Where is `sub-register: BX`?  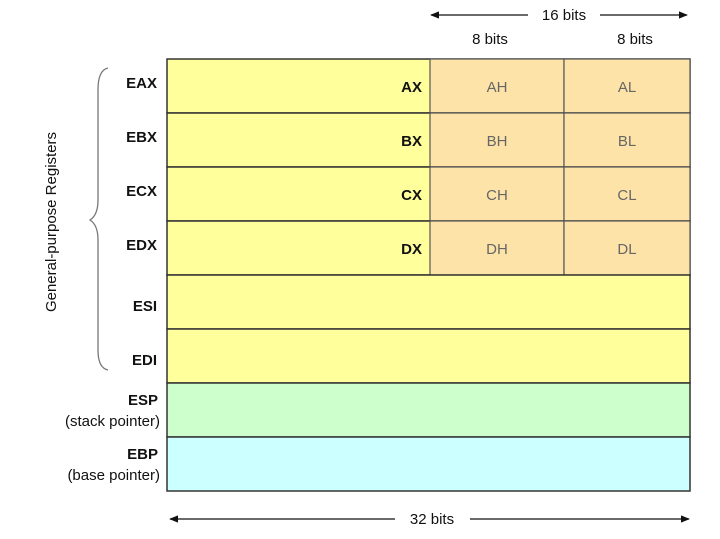 sub-register: BX is located at coordinates (411, 141).